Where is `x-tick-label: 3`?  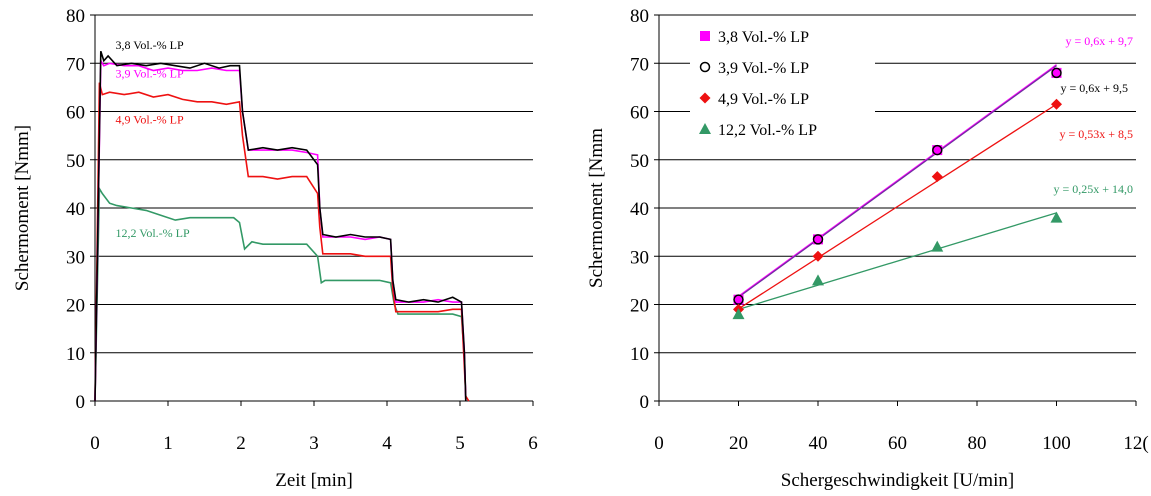 x-tick-label: 3 is located at coordinates (314, 443).